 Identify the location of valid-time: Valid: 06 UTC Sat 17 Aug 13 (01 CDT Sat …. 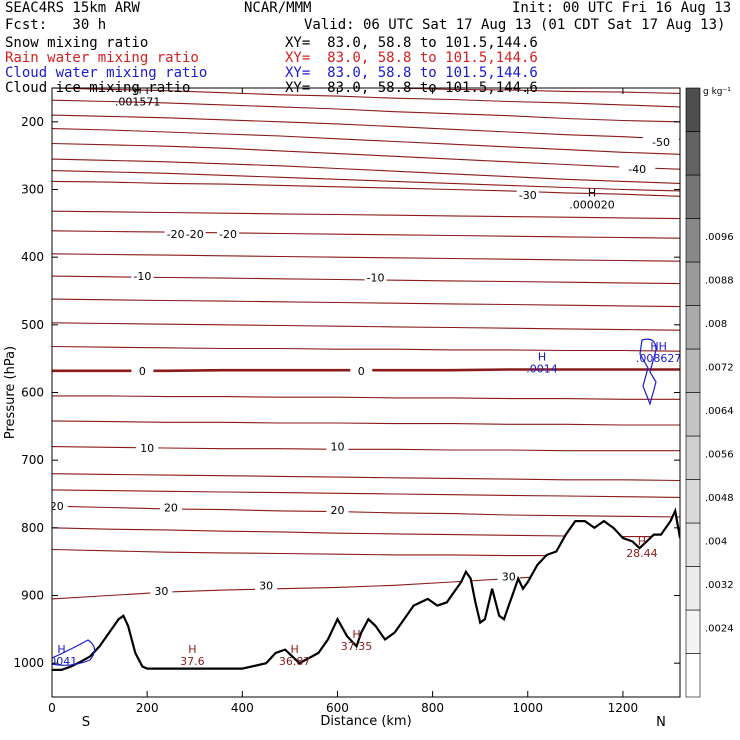
(515, 25).